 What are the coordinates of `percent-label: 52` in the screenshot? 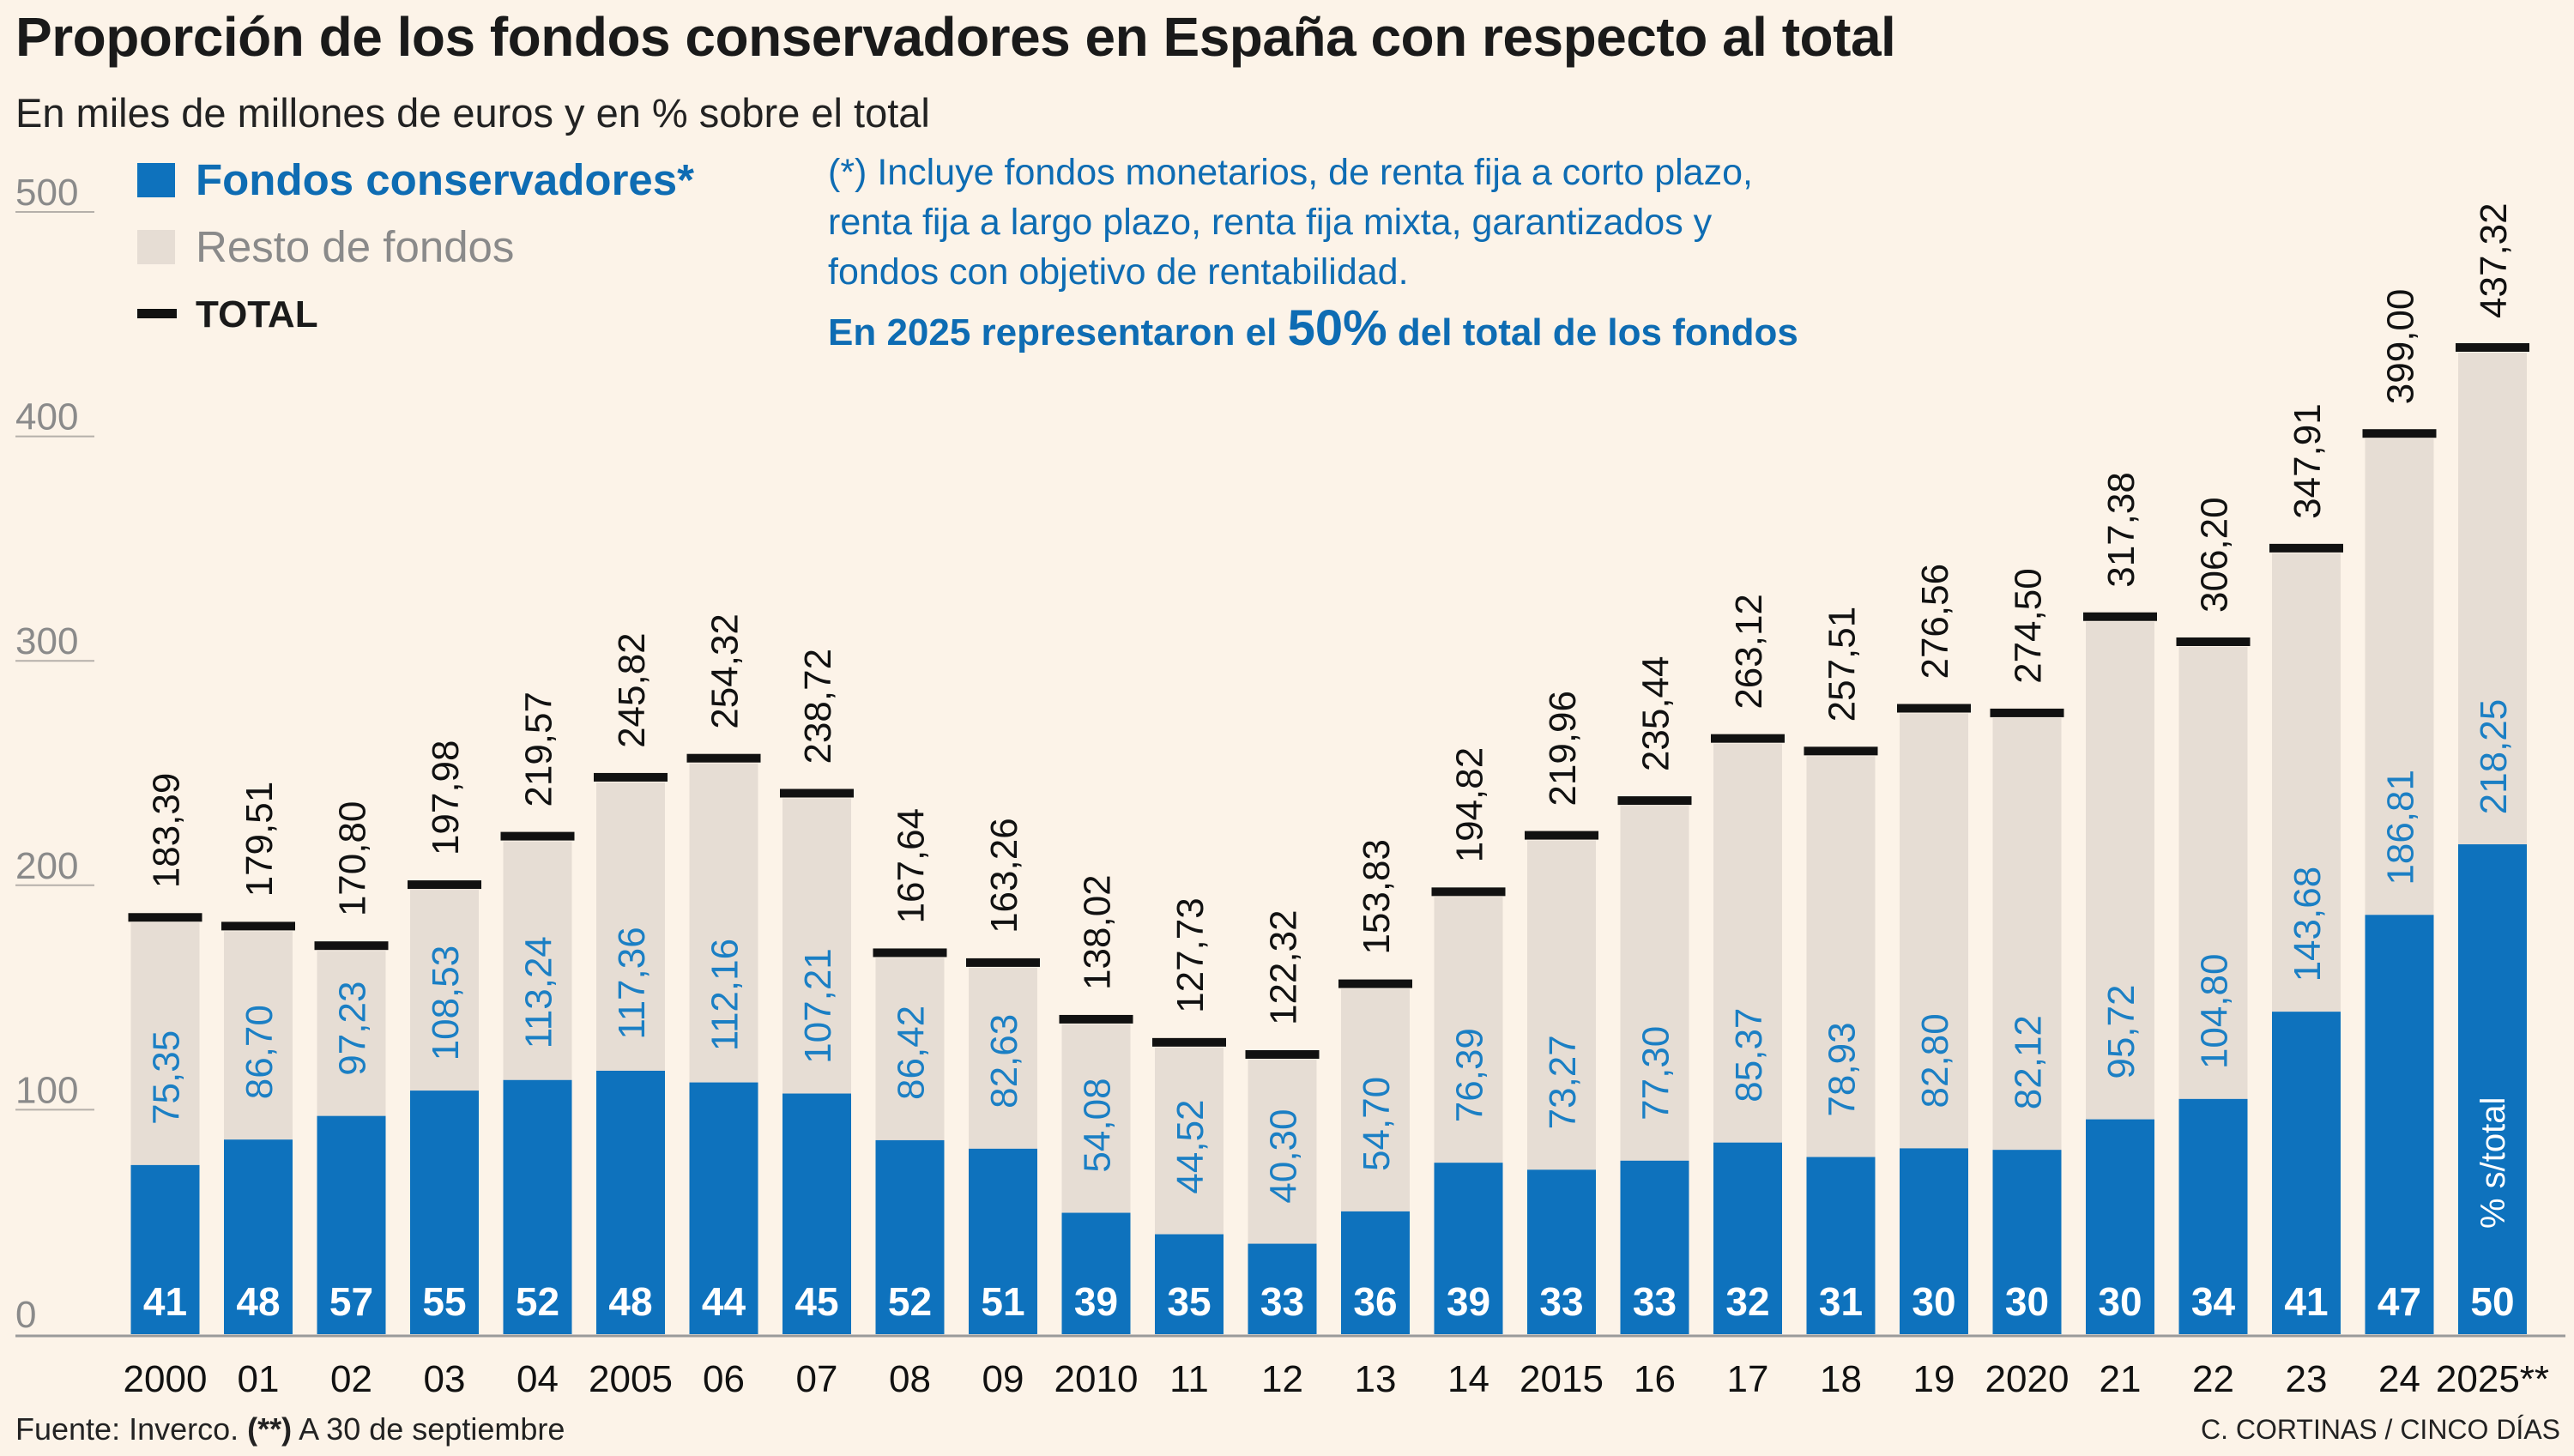 It's located at (910, 1301).